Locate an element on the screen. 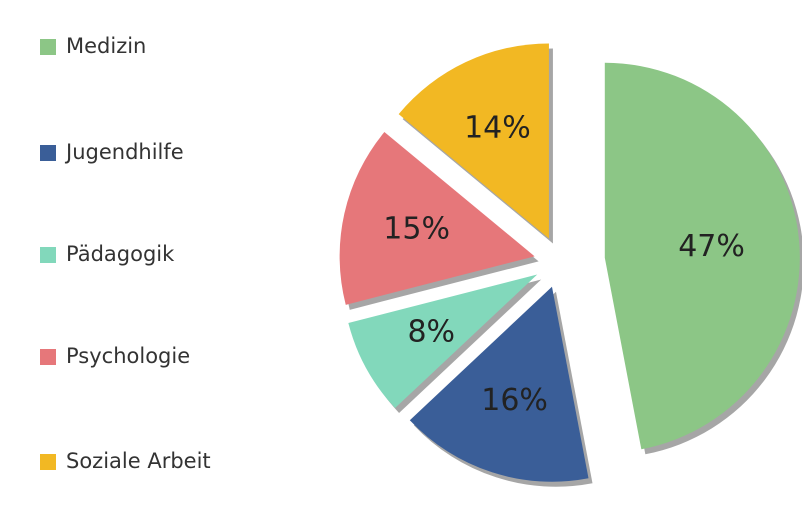 The image size is (802, 510). data-label: 47% is located at coordinates (711, 246).